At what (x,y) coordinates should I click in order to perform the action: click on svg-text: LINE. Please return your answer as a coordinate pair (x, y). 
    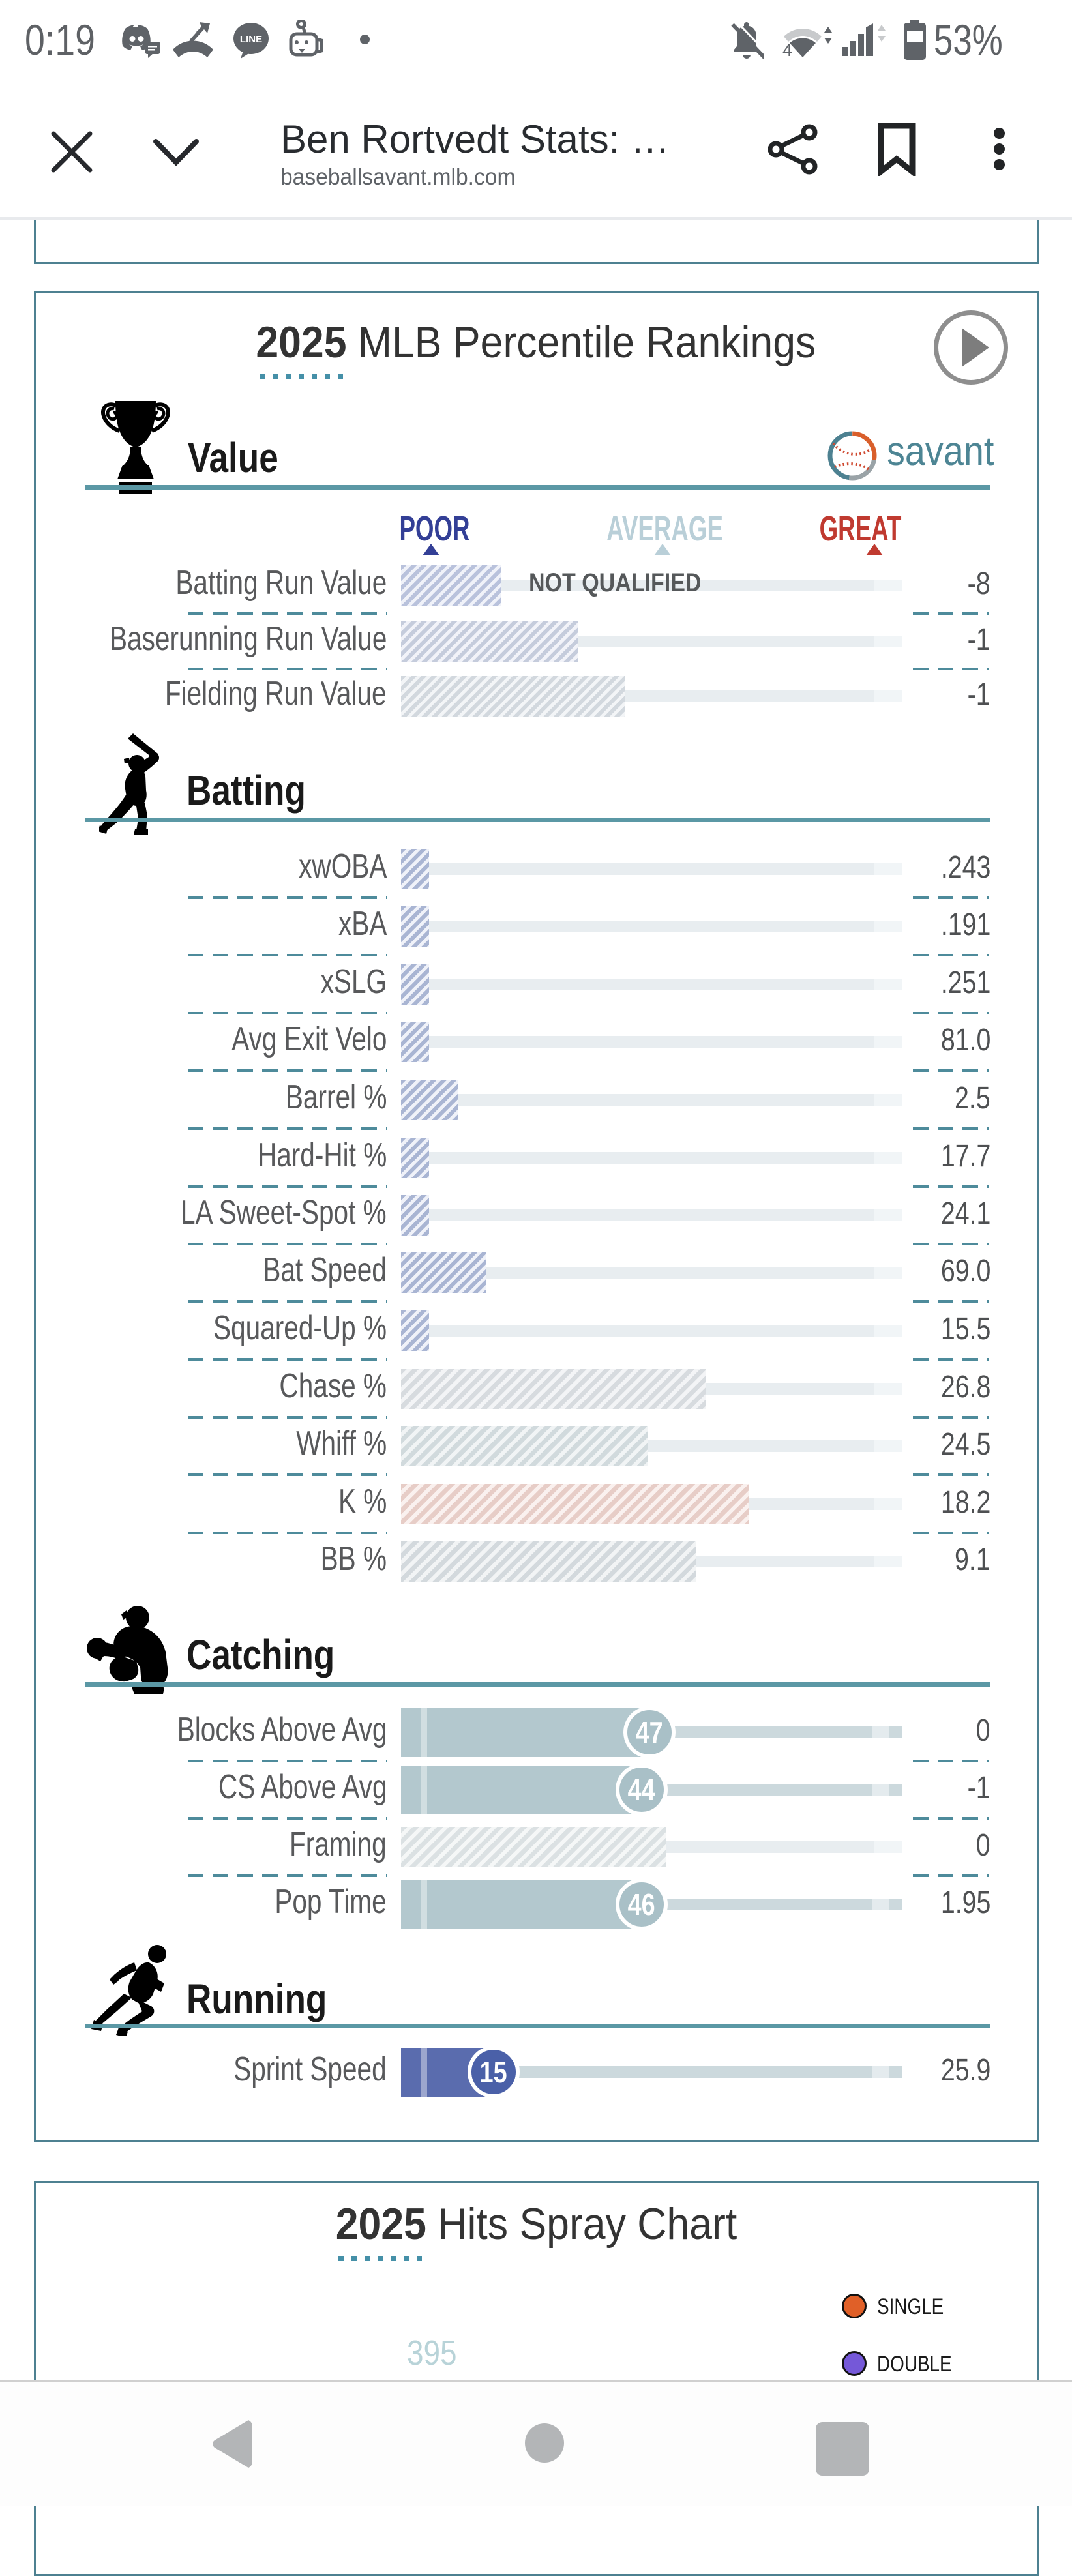
    Looking at the image, I should click on (251, 39).